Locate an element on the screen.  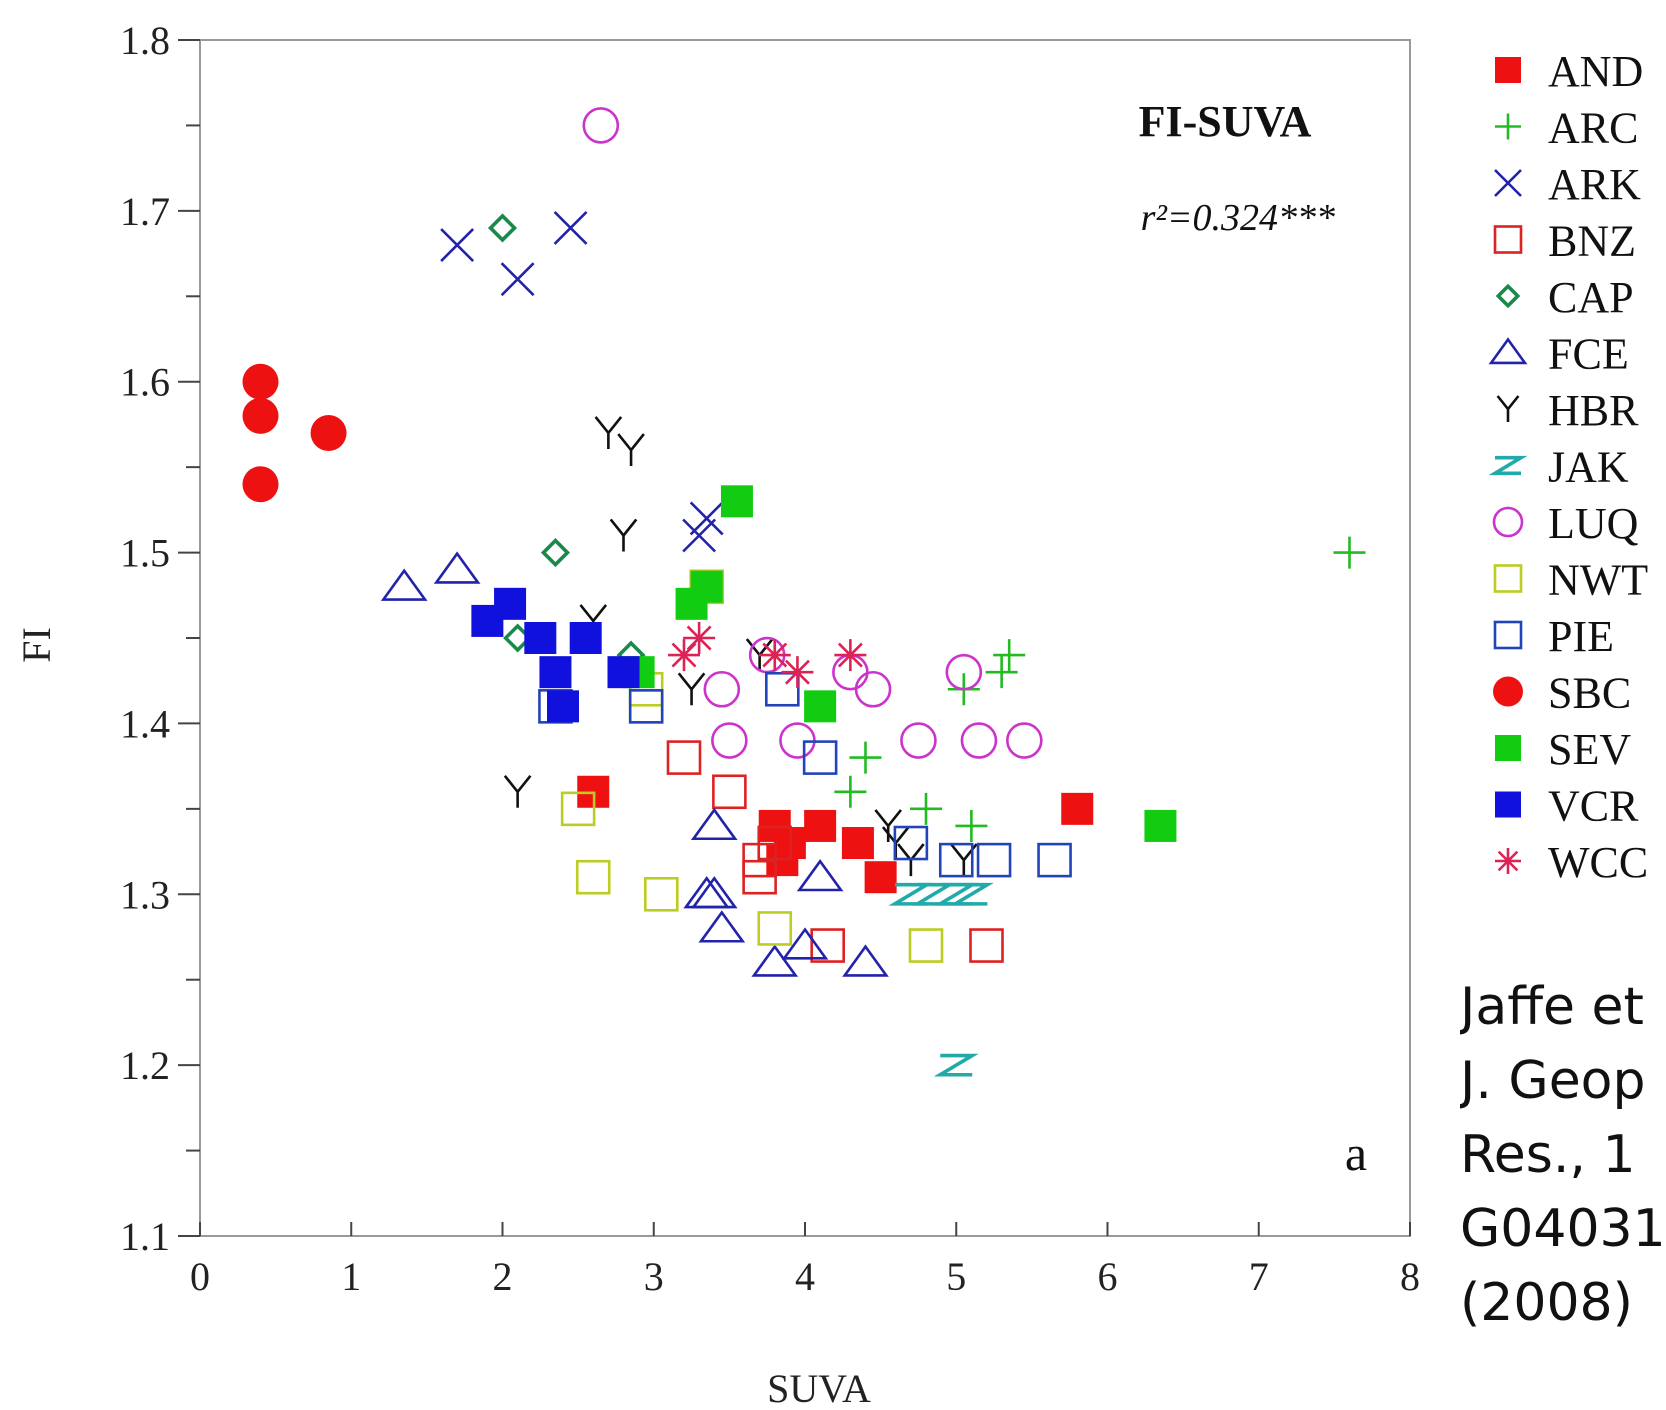
series-luq is located at coordinates (812, 433).